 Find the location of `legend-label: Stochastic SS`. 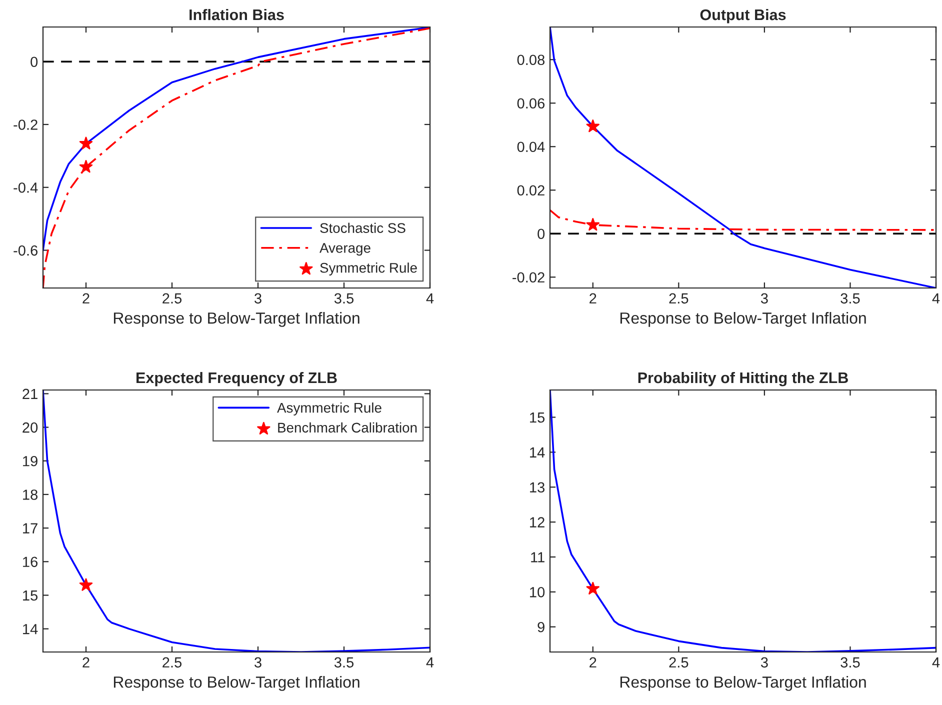

legend-label: Stochastic SS is located at coordinates (363, 227).